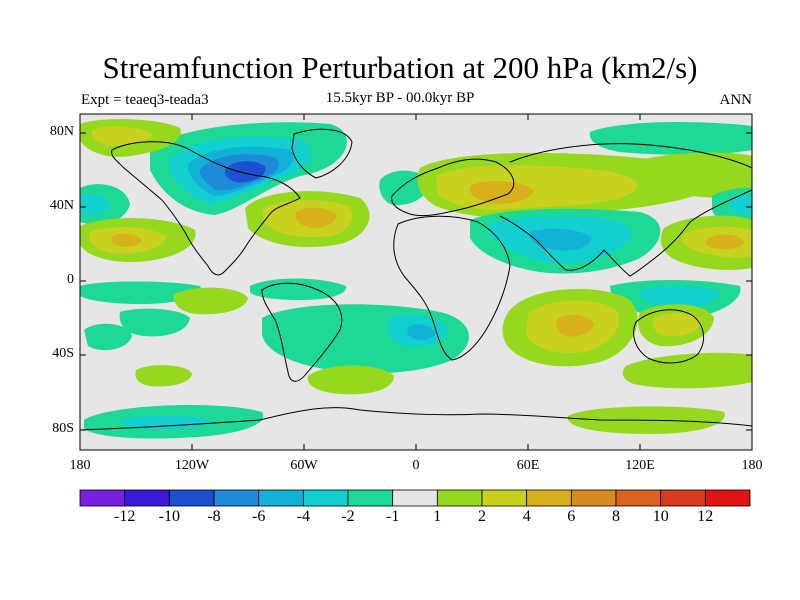  What do you see at coordinates (63, 428) in the screenshot?
I see `lat-label-80s: 80S` at bounding box center [63, 428].